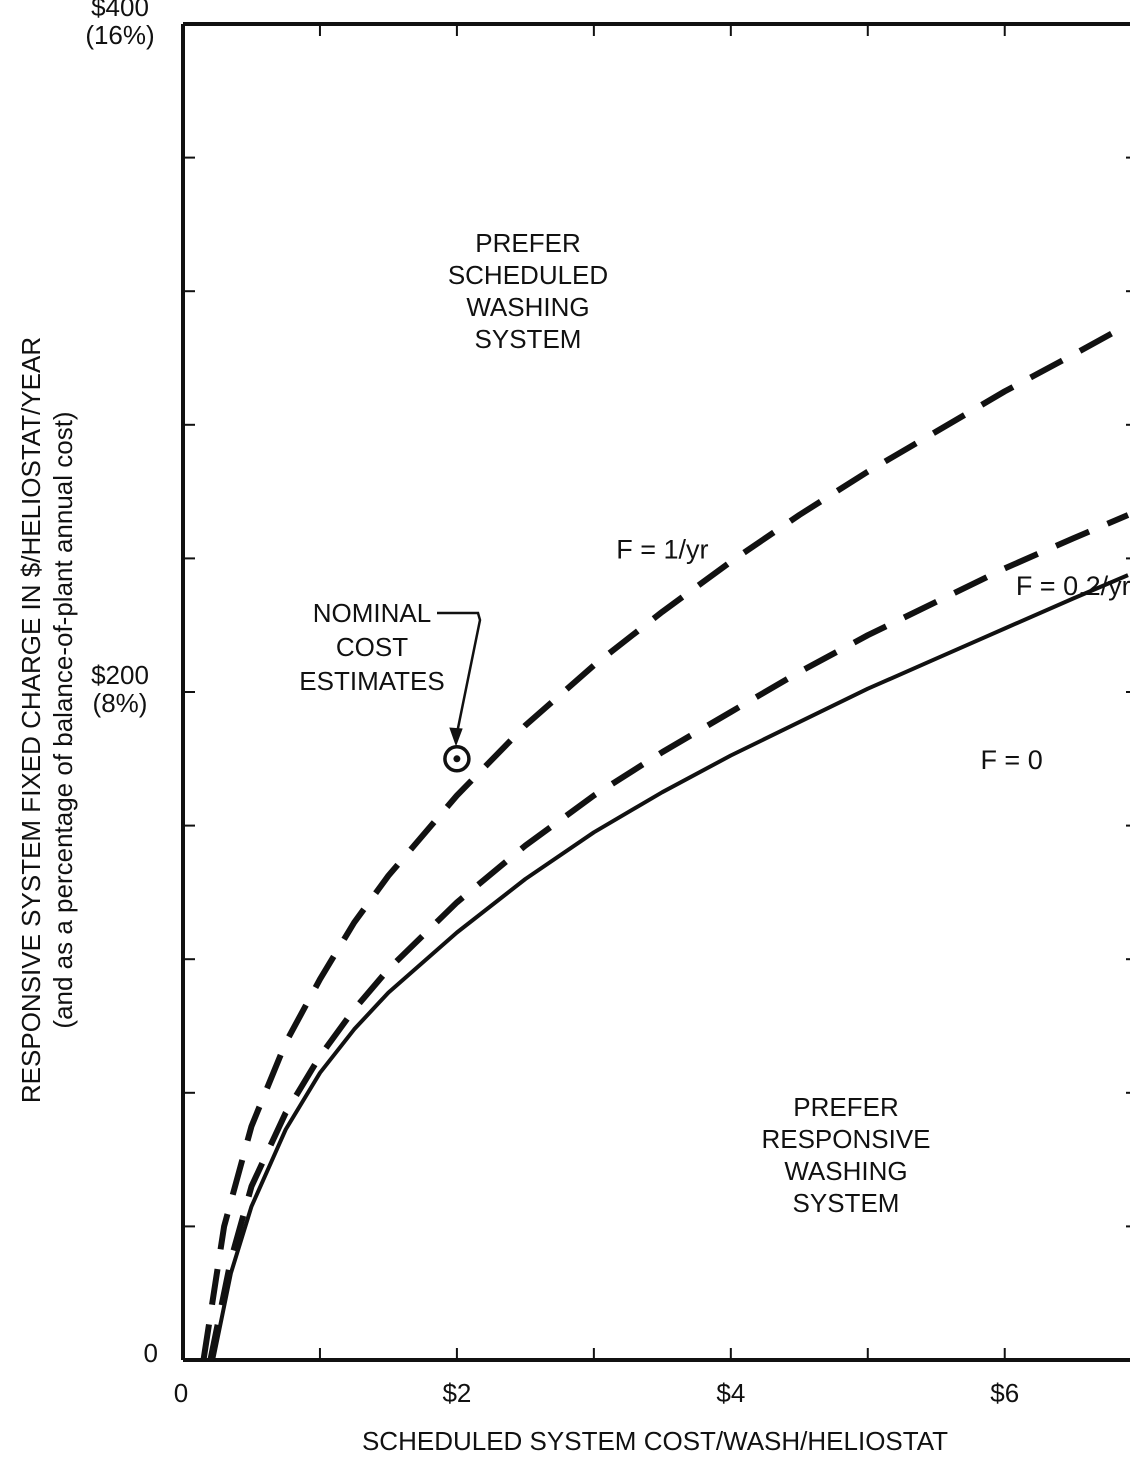 This screenshot has width=1130, height=1461. I want to click on nominal-point-marker, so click(457, 759).